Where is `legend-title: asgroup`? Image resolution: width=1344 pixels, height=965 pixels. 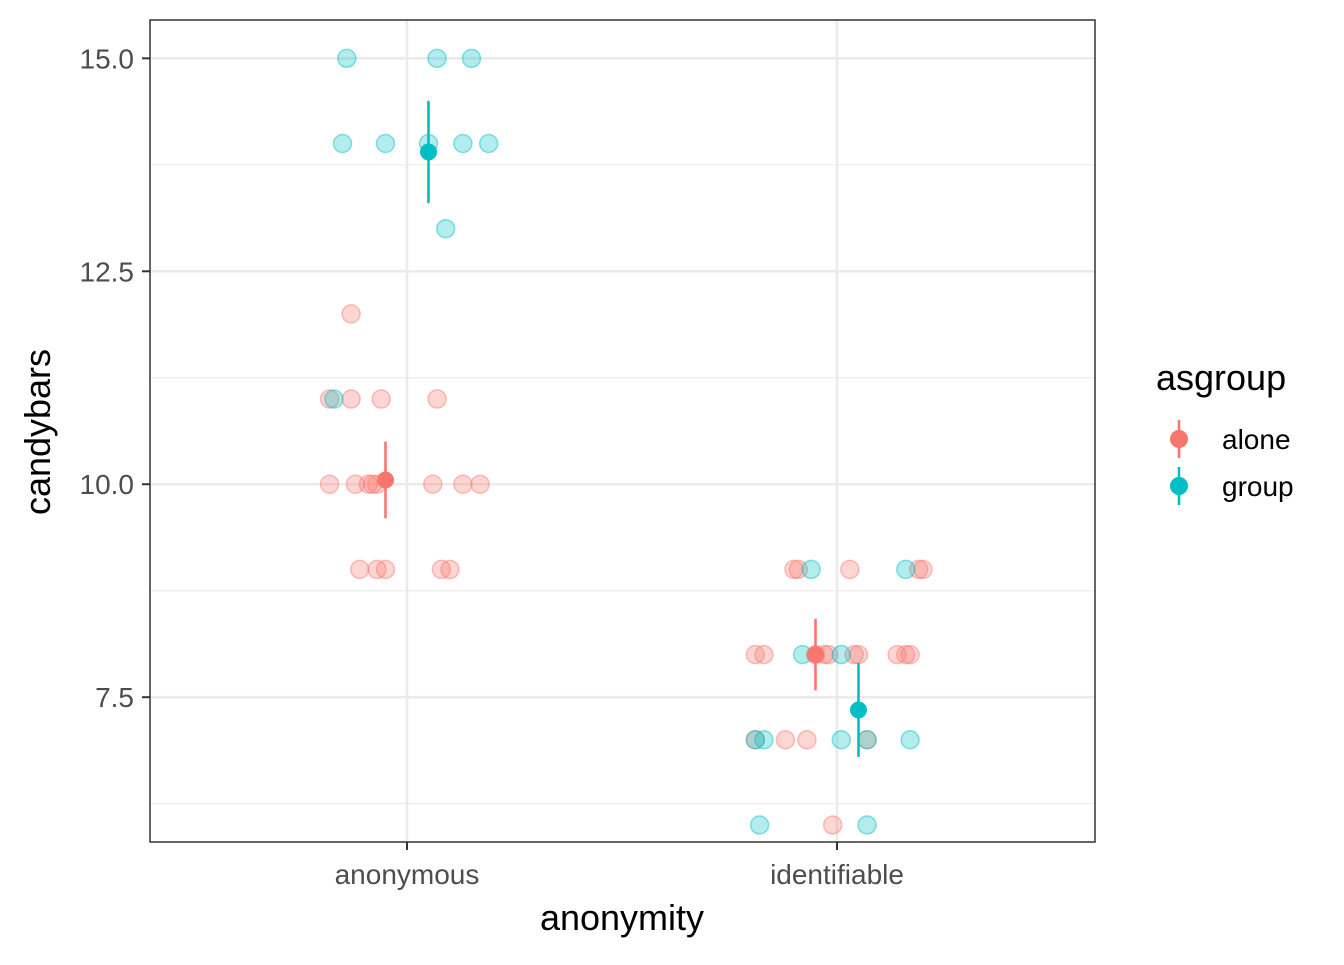
legend-title: asgroup is located at coordinates (1221, 377).